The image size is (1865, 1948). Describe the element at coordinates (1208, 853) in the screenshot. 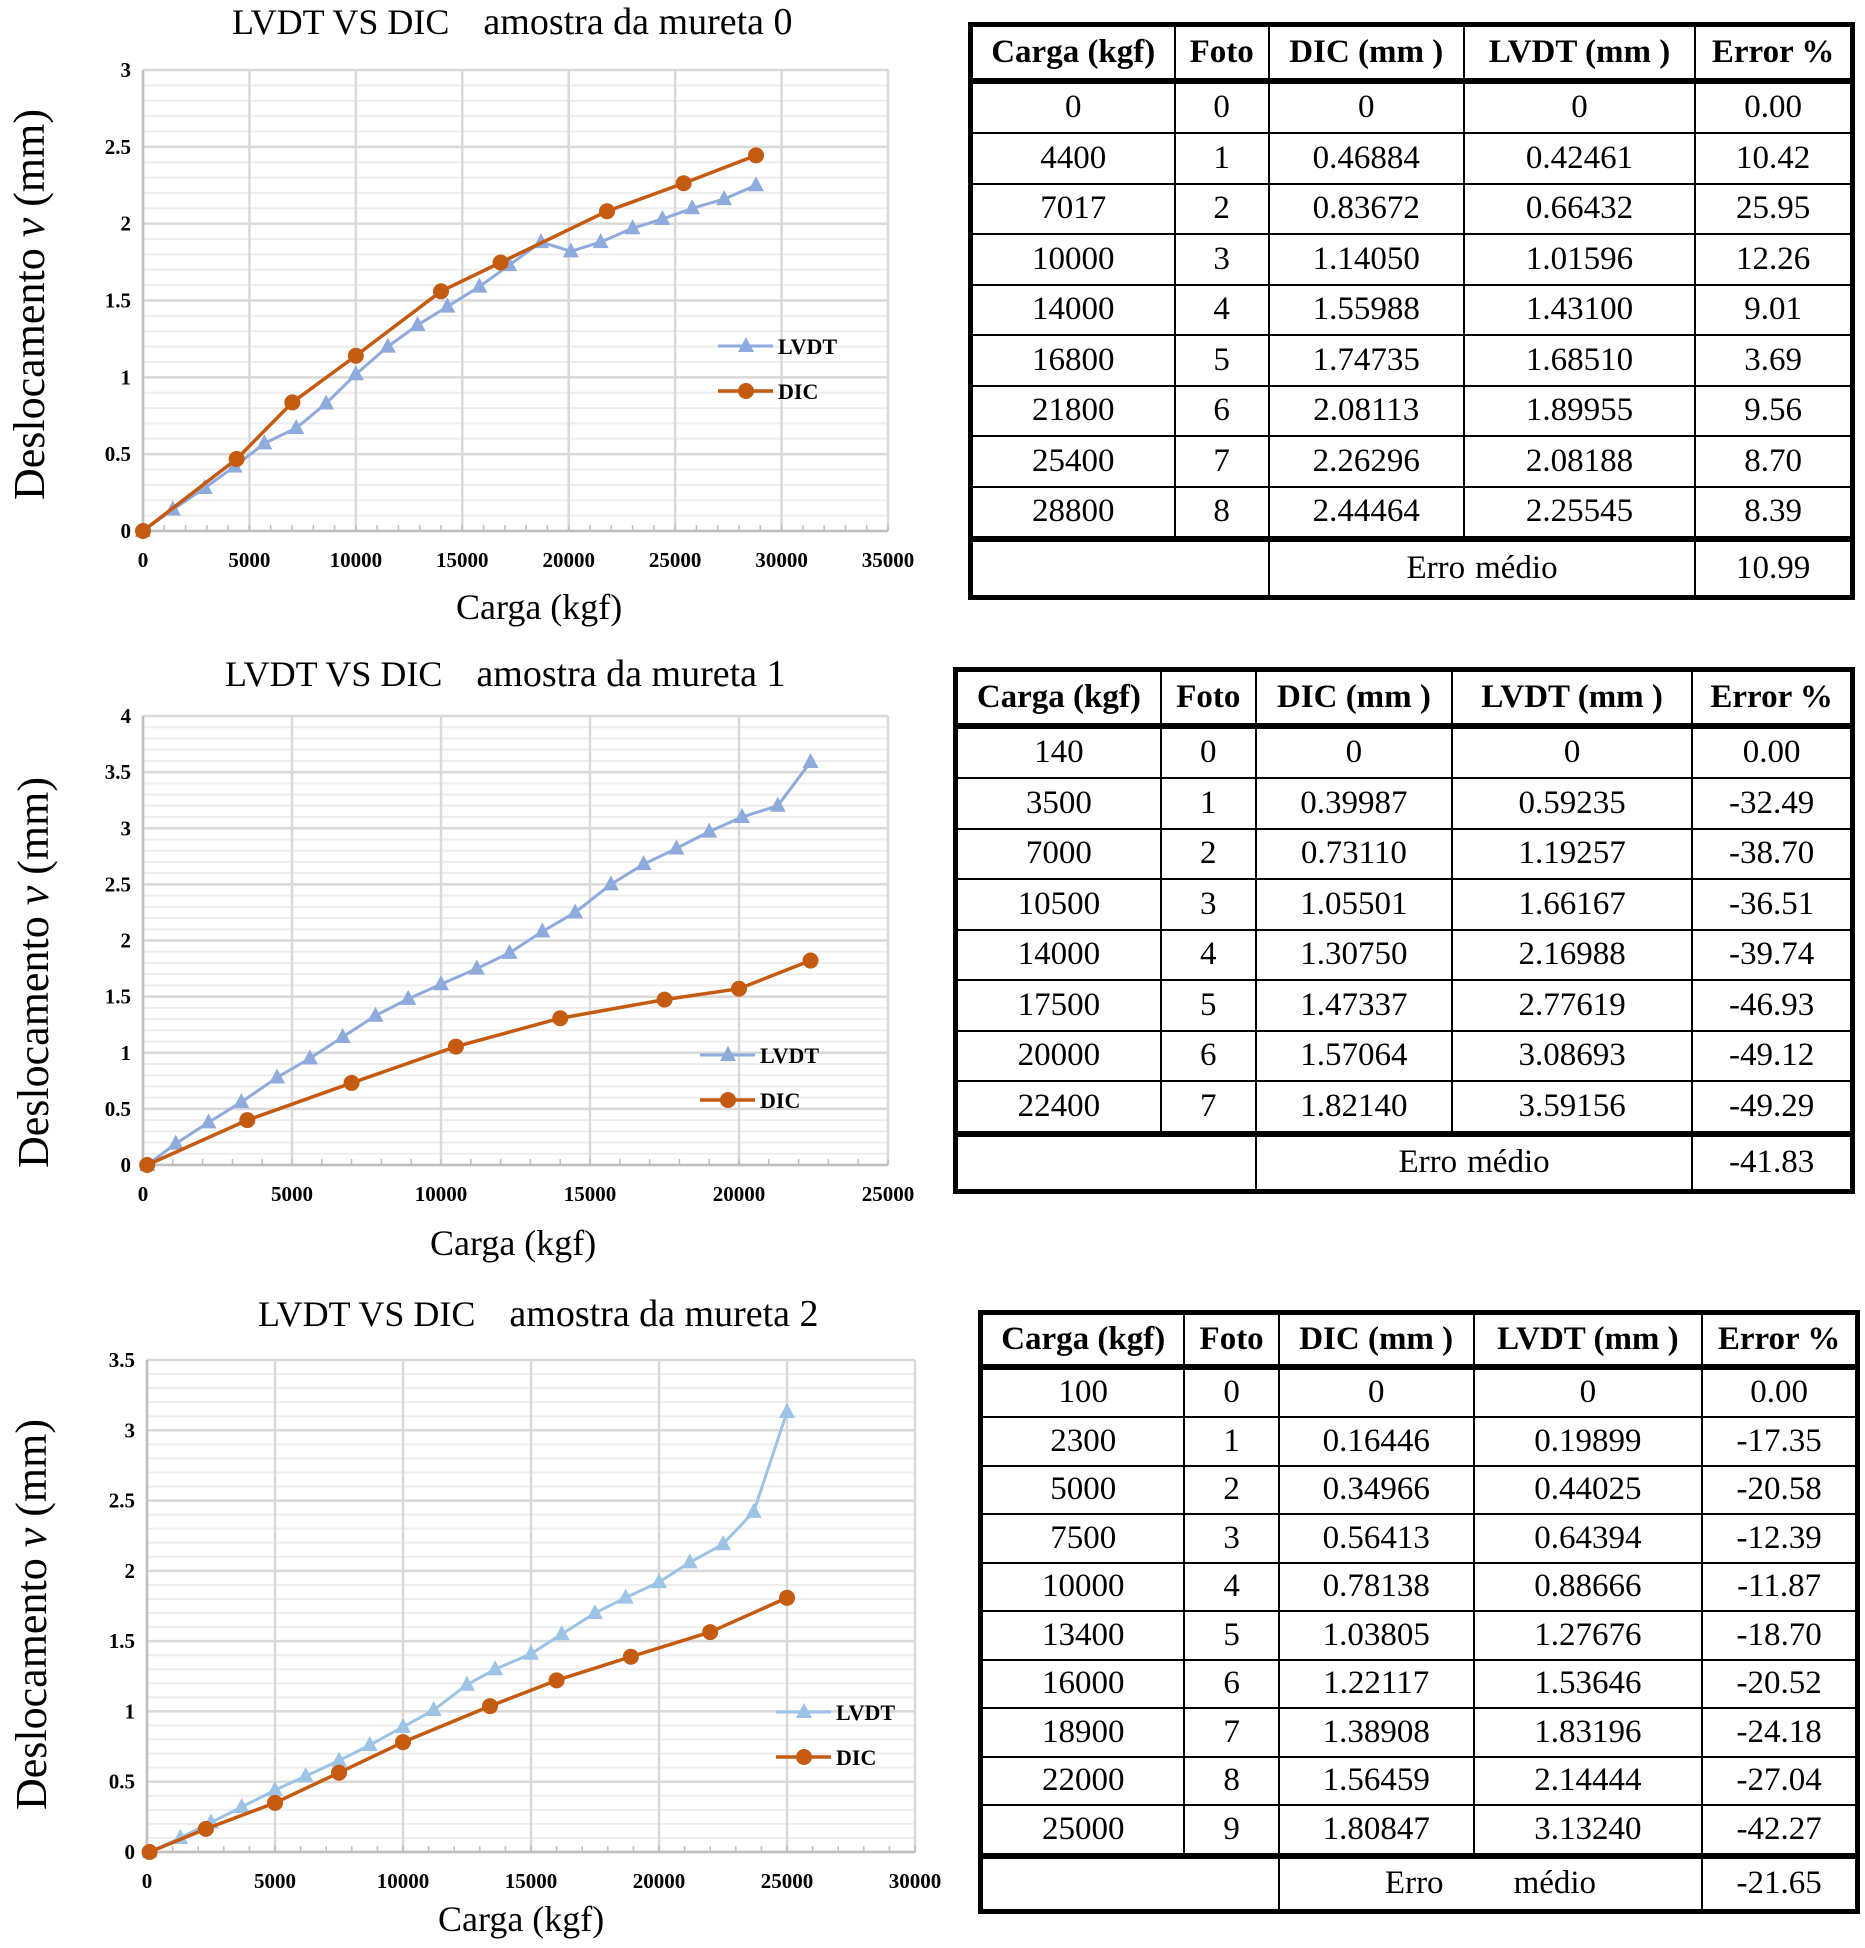

I see `table-cell: 2` at that location.